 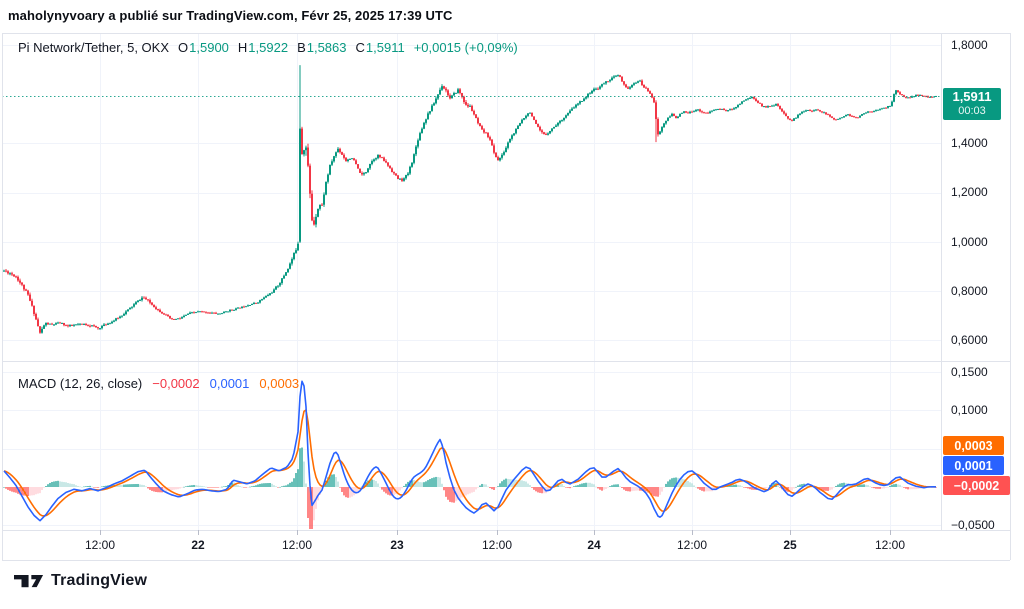 I want to click on tradingview-logo: TradingView, so click(x=80, y=581).